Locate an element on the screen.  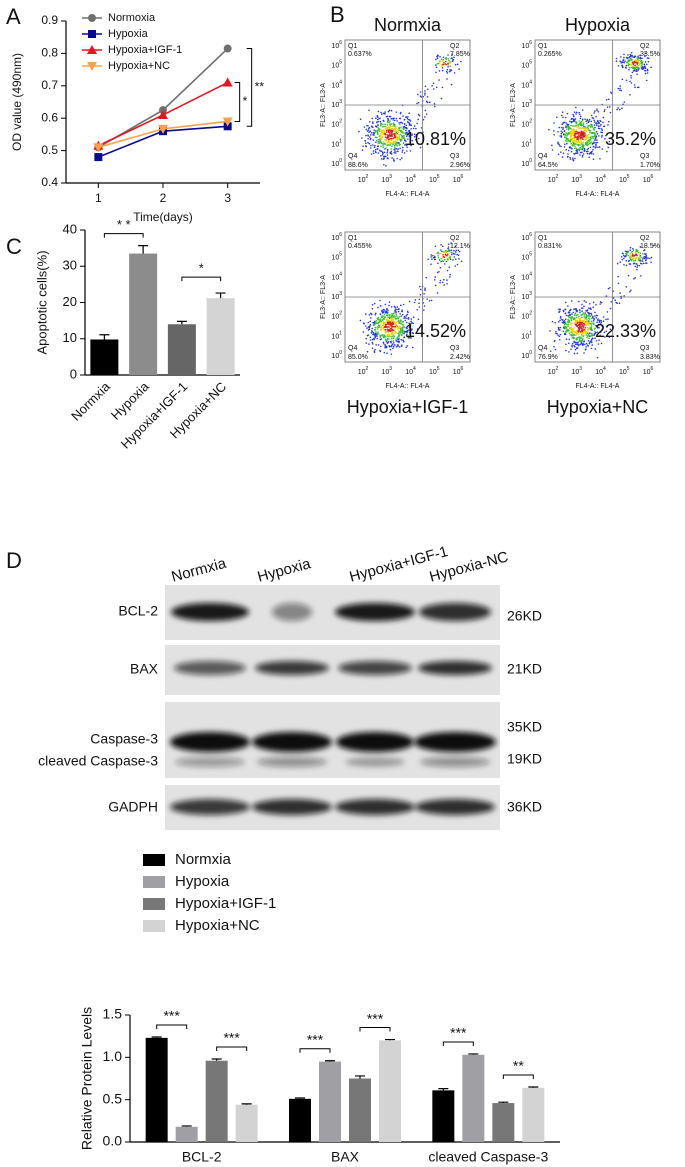
decade-label: 102 is located at coordinates (553, 179).